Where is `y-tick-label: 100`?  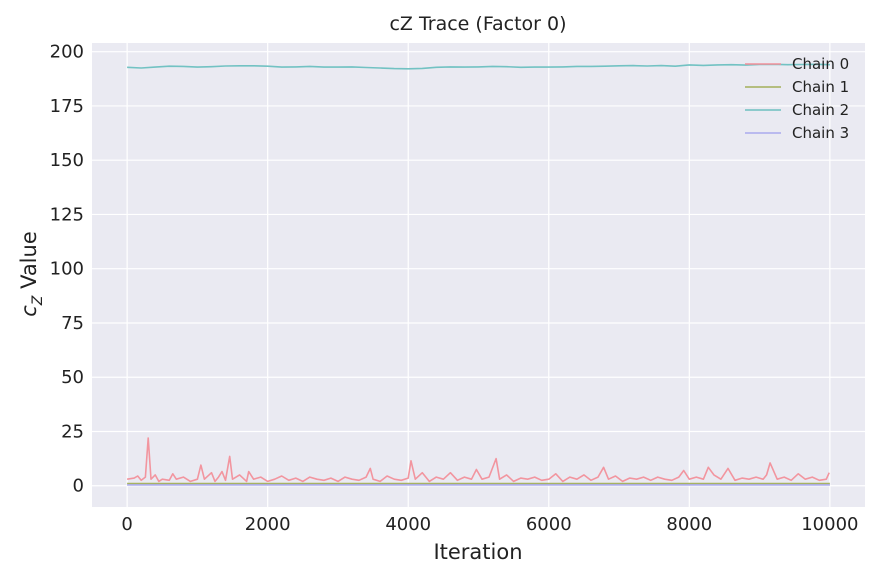
y-tick-label: 100 is located at coordinates (67, 269).